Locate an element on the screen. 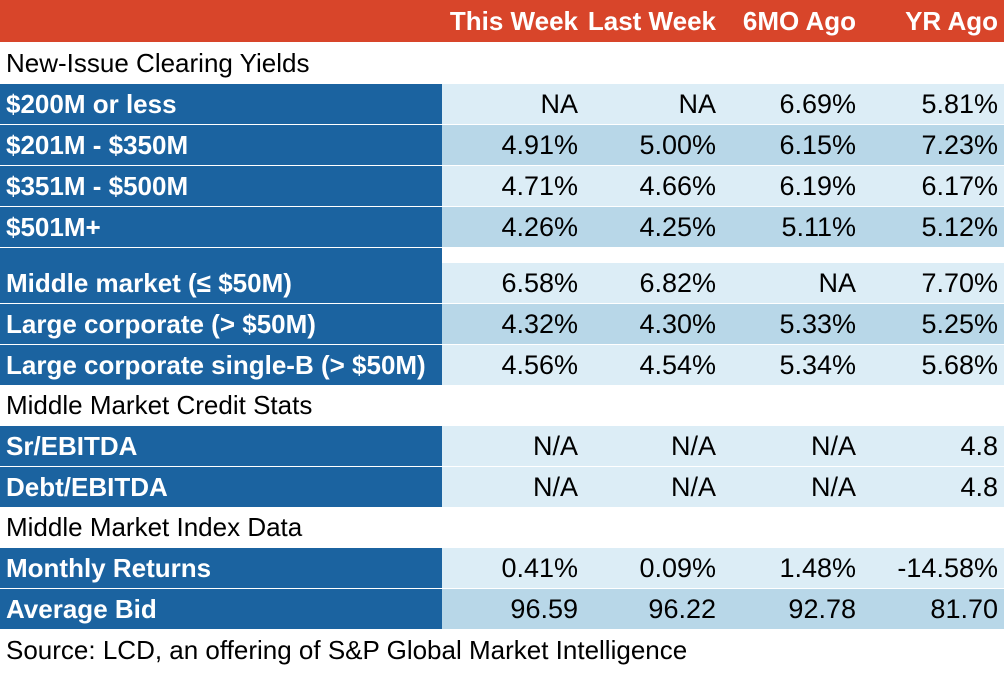  value-6mo-ago: 6.69% is located at coordinates (790, 104).